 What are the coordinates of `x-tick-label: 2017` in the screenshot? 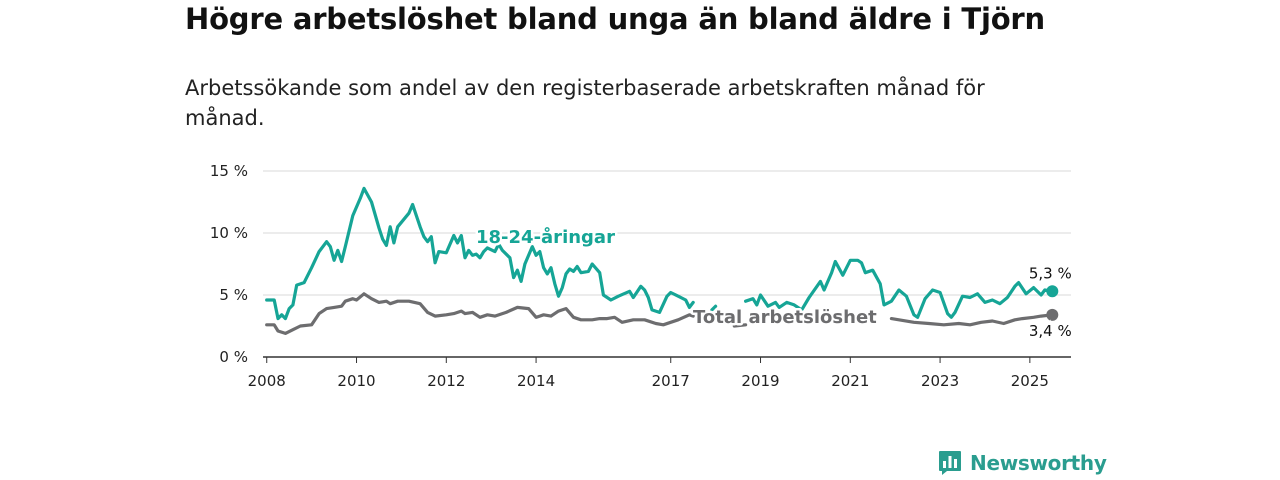 It's located at (671, 381).